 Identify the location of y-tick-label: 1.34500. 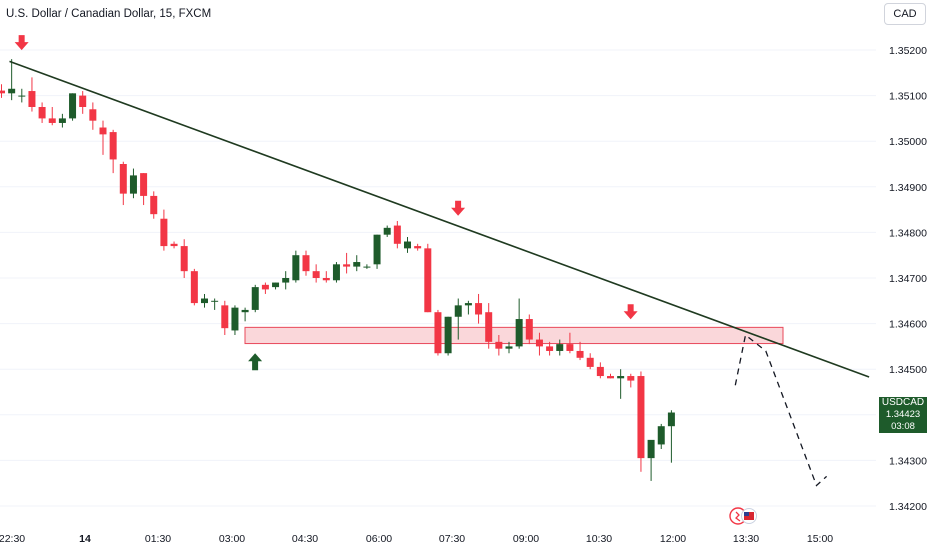
(908, 370).